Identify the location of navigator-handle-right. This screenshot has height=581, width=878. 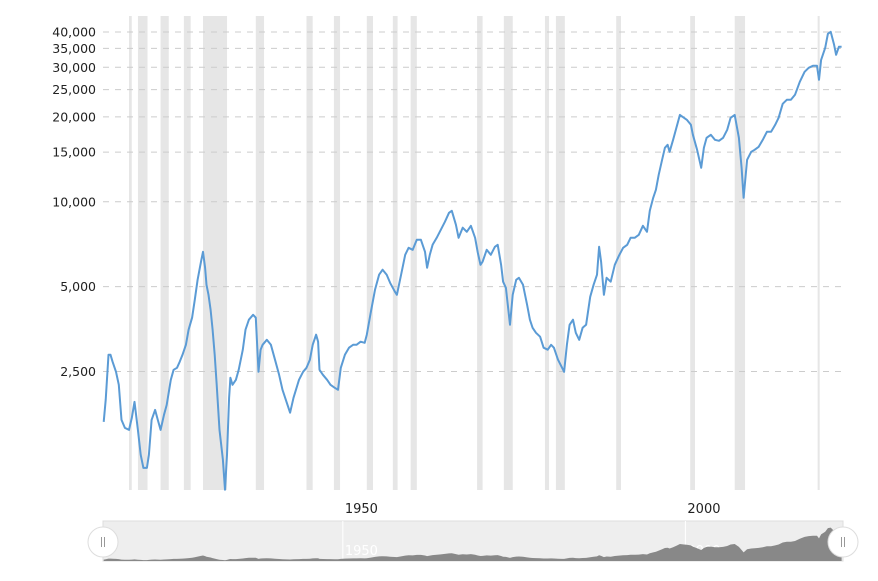
(843, 542).